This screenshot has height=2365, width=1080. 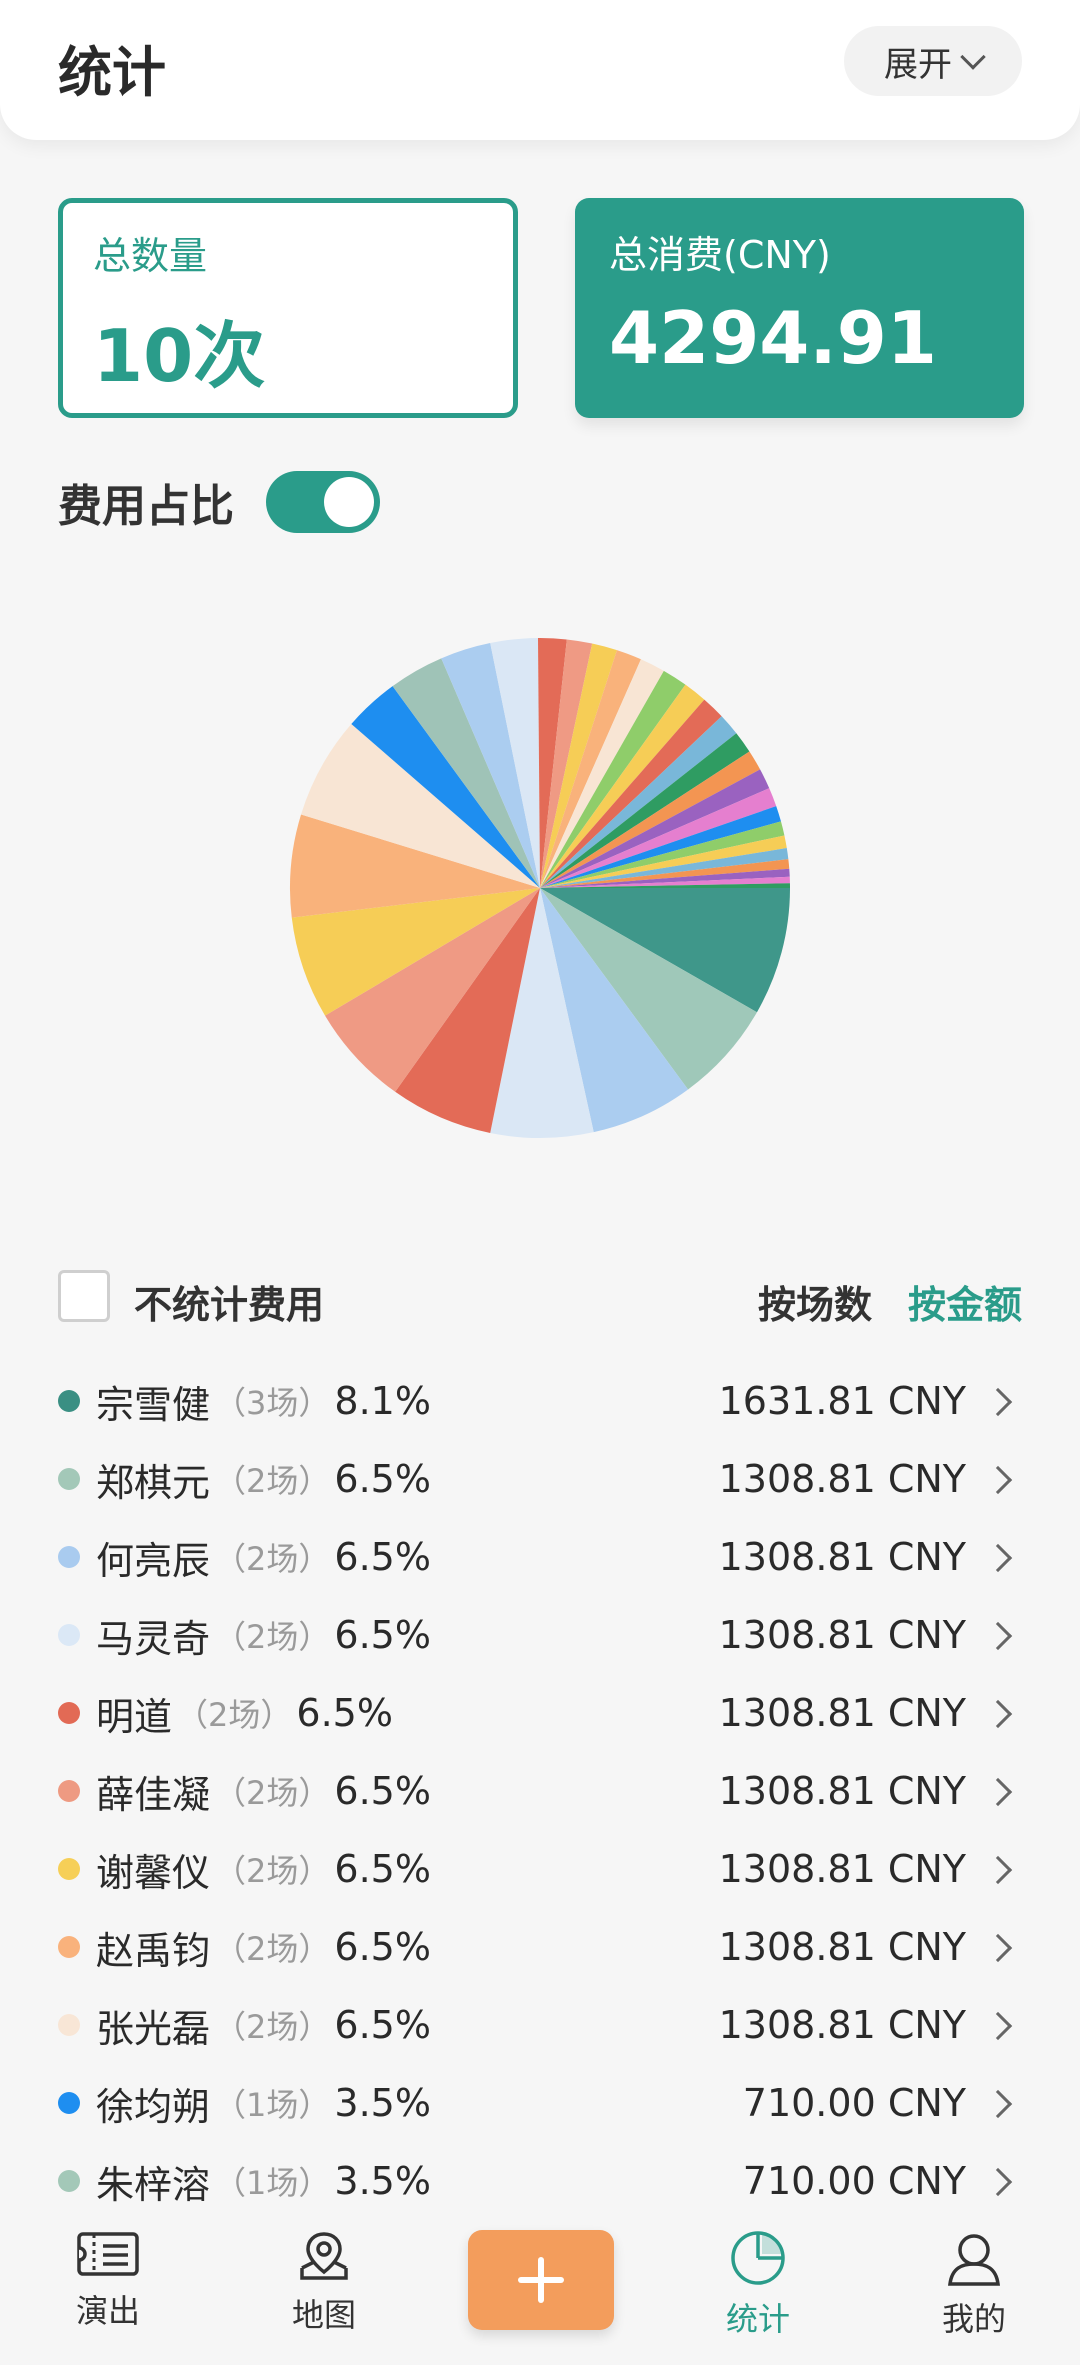 What do you see at coordinates (540, 1713) in the screenshot?
I see `list-item: 明道 （2场） 6.5% 1308.81 CNY` at bounding box center [540, 1713].